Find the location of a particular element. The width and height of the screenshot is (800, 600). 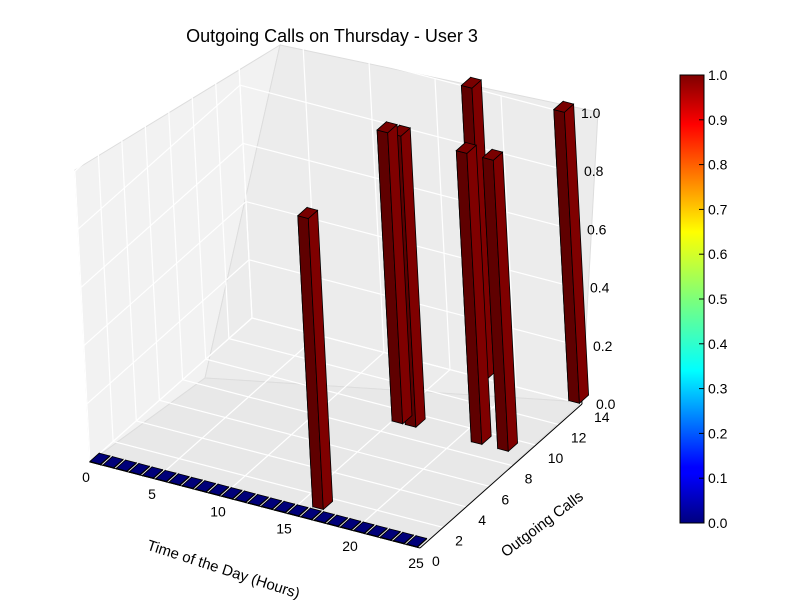

z-tick-label: 1.0 is located at coordinates (591, 113).